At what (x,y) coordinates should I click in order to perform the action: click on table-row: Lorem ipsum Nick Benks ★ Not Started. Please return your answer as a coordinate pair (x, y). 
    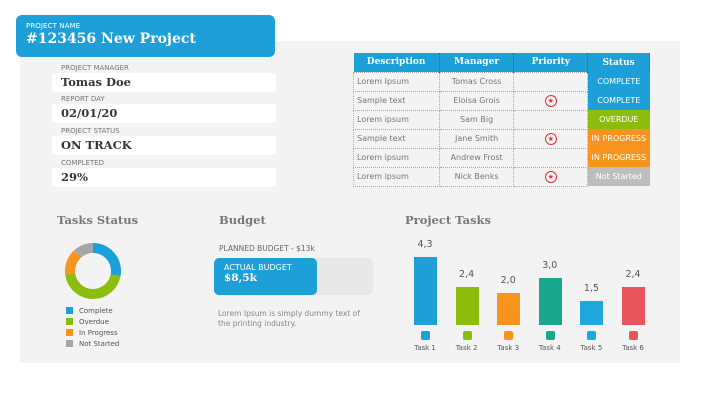
    Looking at the image, I should click on (501, 176).